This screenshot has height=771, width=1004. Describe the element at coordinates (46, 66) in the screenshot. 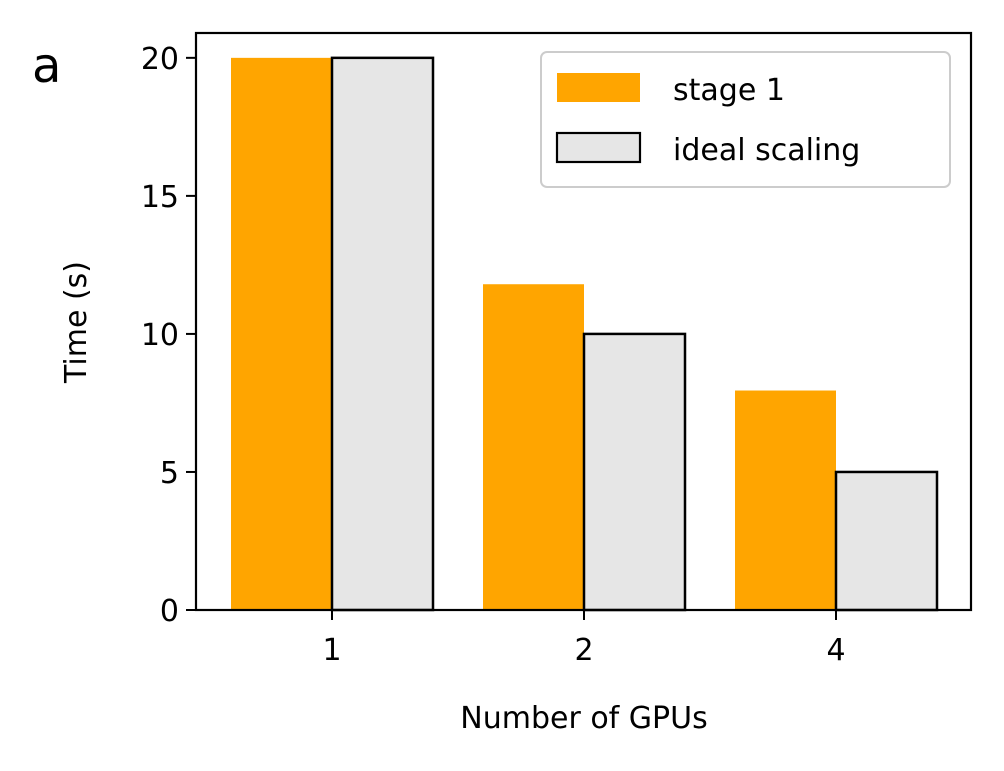

I see `panel-label: a` at that location.